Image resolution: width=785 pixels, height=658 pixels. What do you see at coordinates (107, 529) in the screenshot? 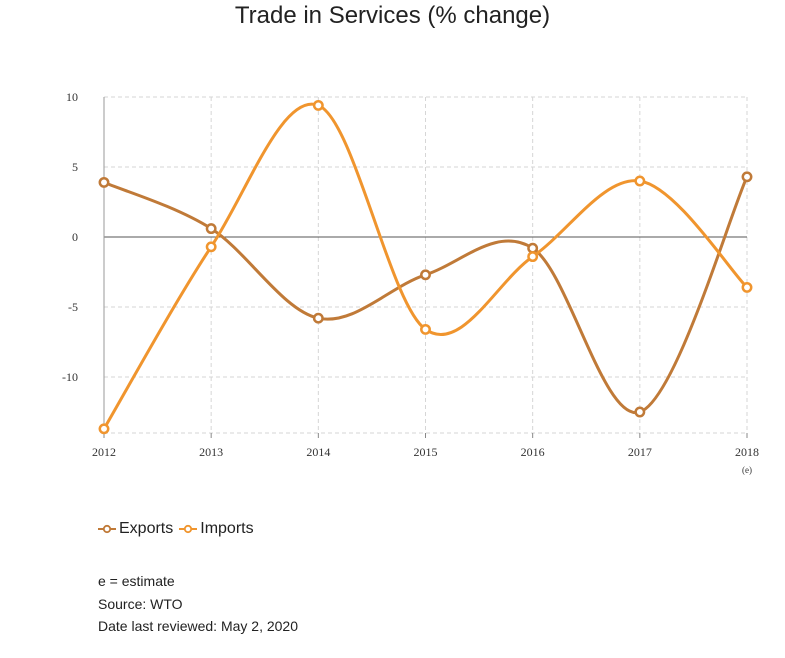
I see `exports-line-marker-icon` at bounding box center [107, 529].